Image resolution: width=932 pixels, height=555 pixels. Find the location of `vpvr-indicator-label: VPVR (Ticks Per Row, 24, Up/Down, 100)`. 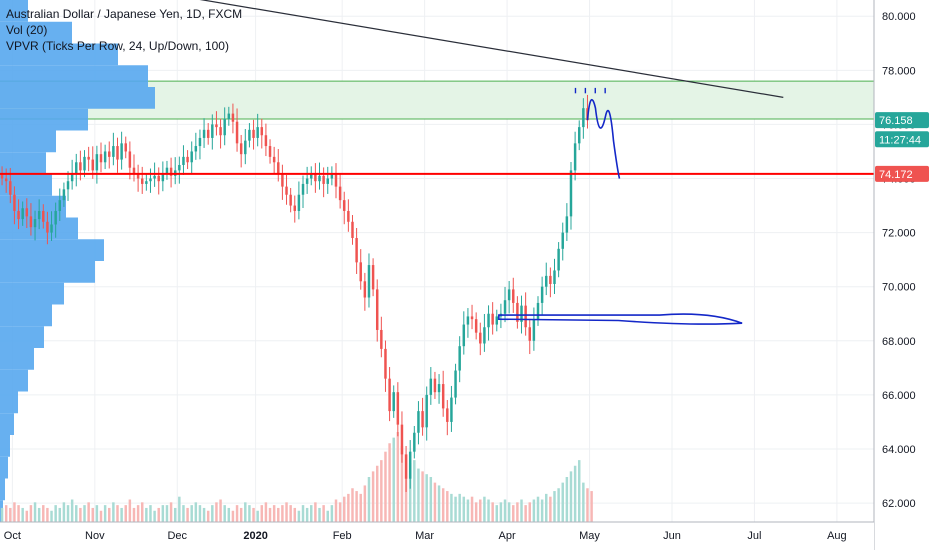

vpvr-indicator-label: VPVR (Ticks Per Row, 24, Up/Down, 100) is located at coordinates (117, 46).